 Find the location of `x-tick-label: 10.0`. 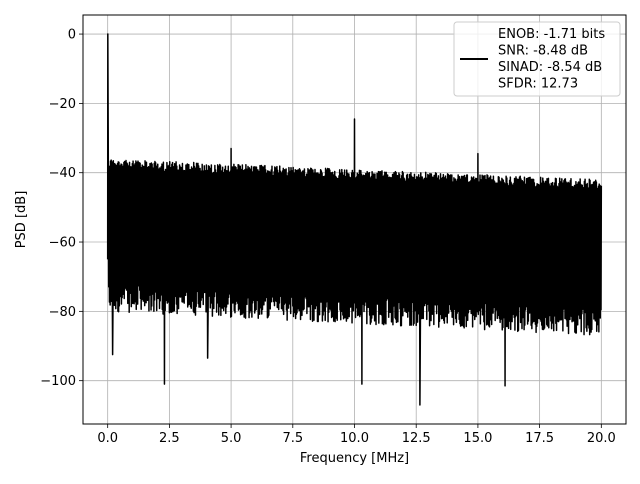

x-tick-label: 10.0 is located at coordinates (354, 438).